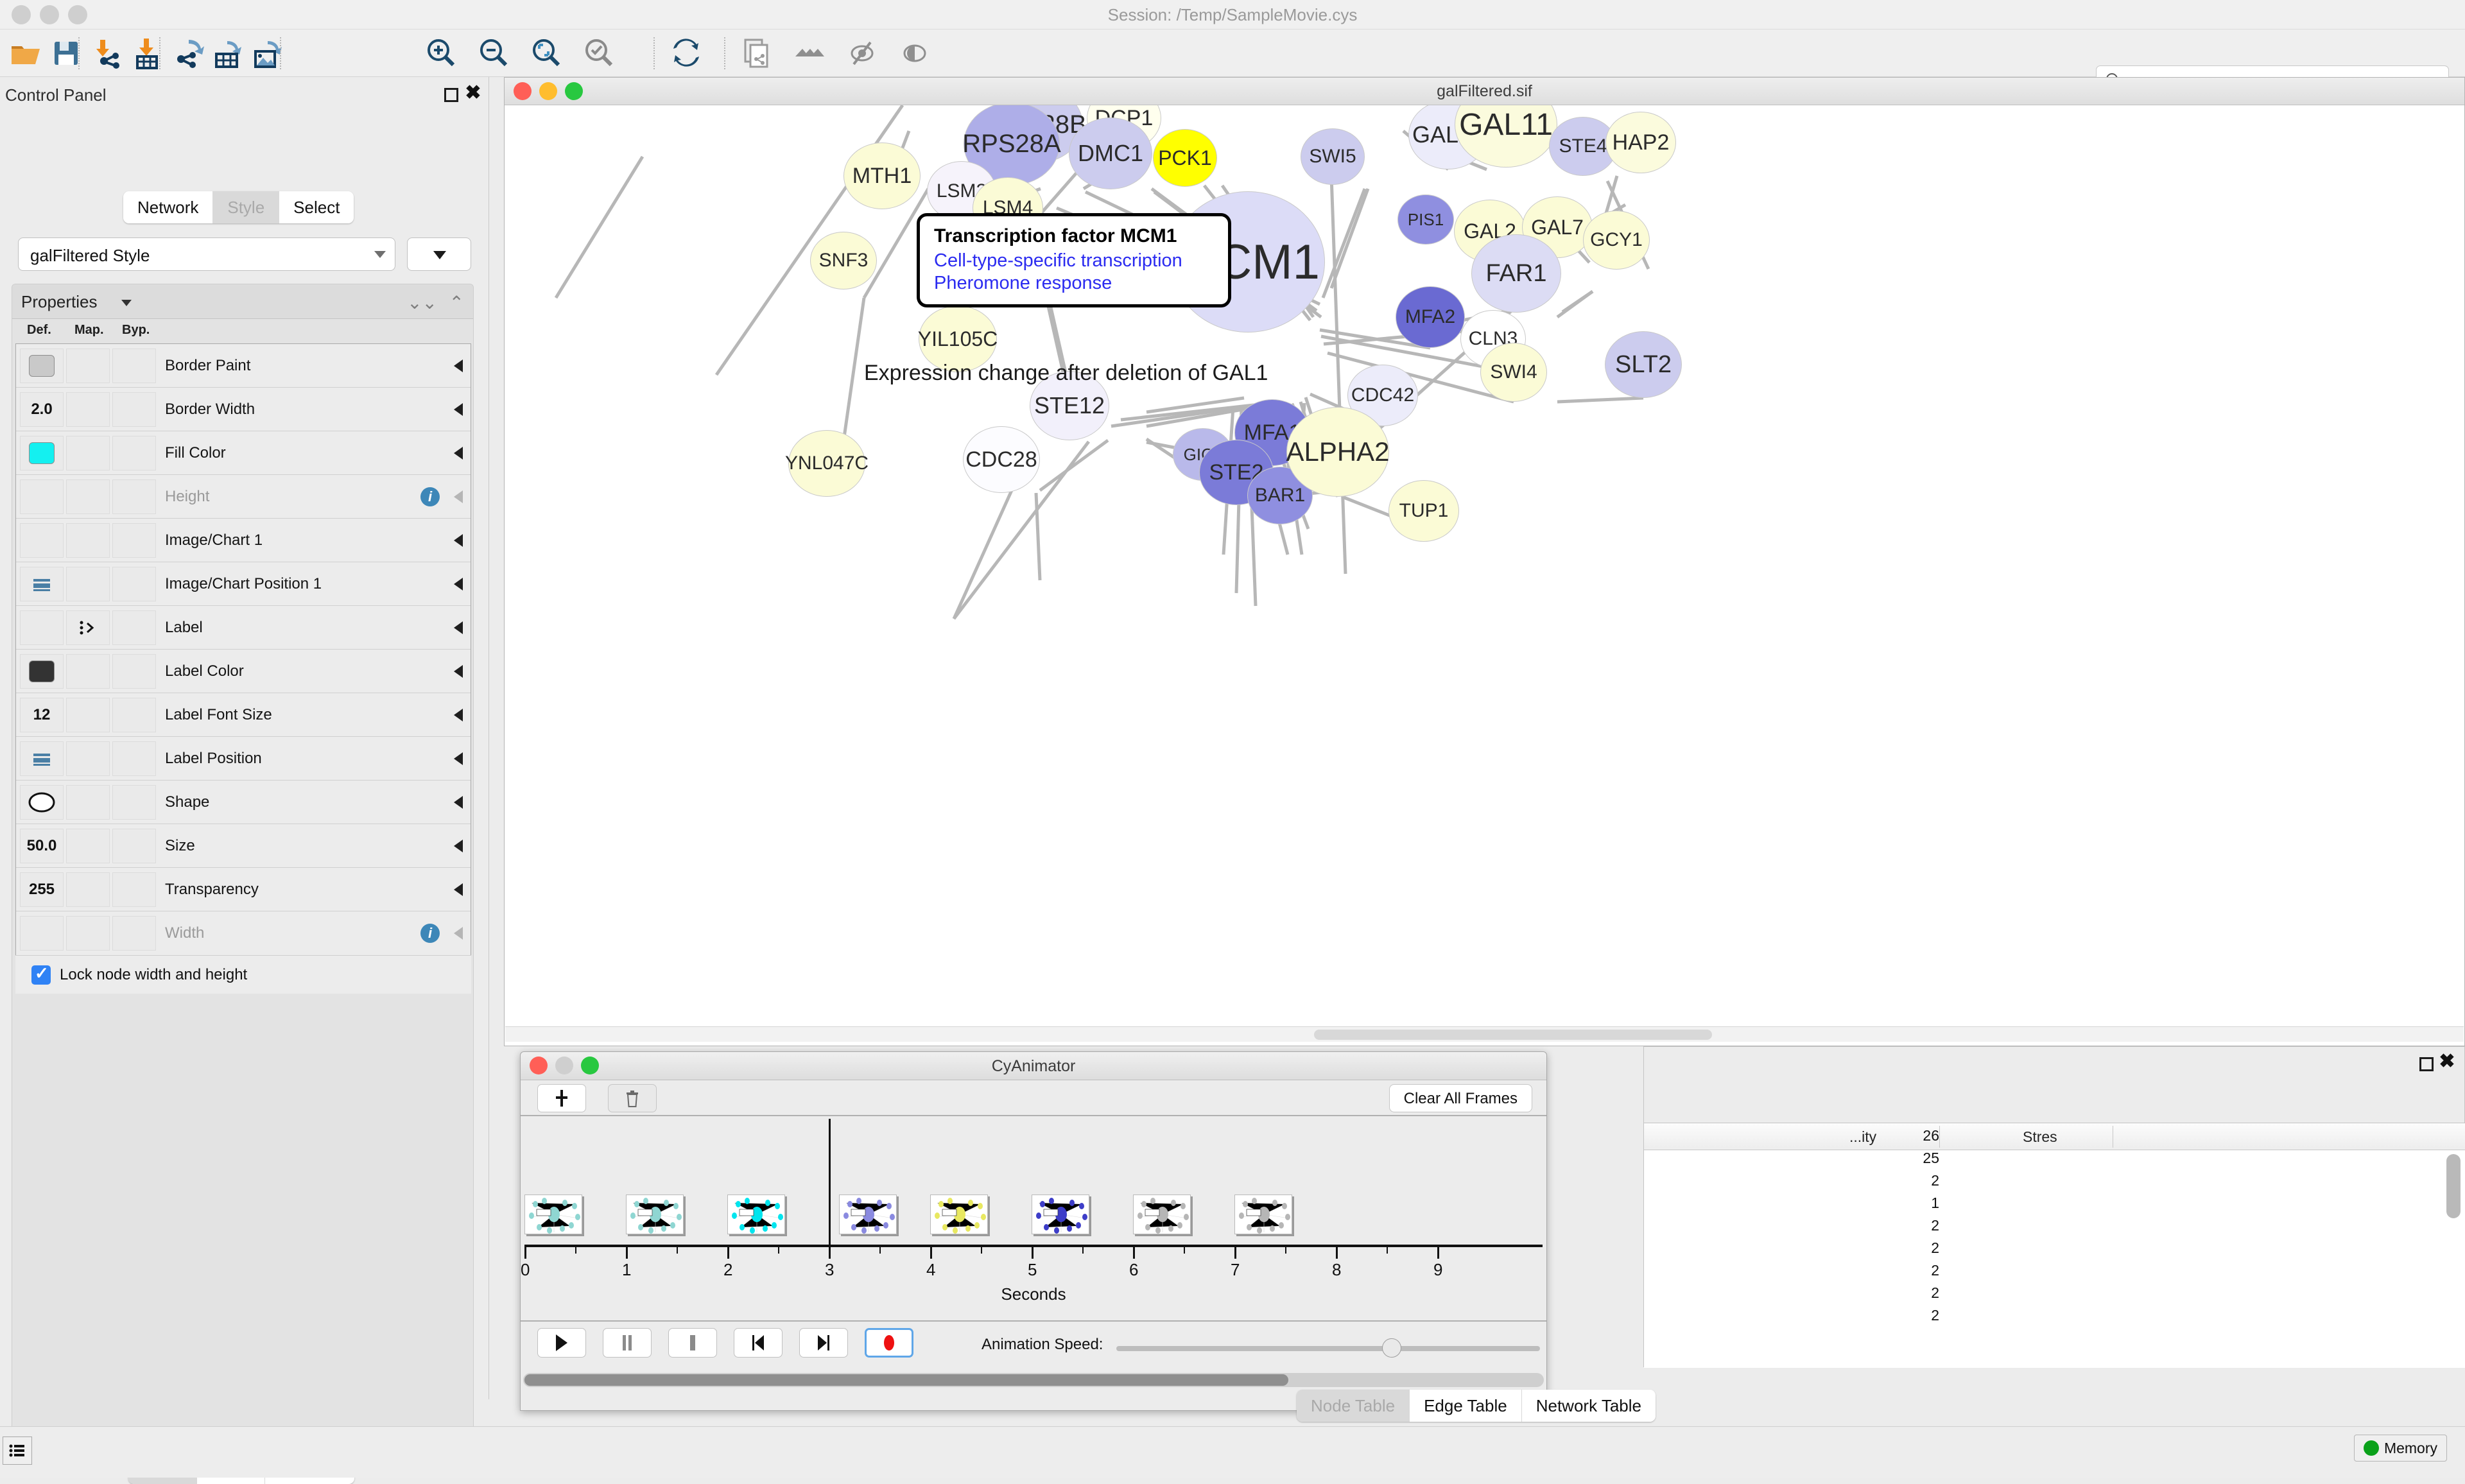 The height and width of the screenshot is (1484, 2465). I want to click on animator-close-dot, so click(539, 1065).